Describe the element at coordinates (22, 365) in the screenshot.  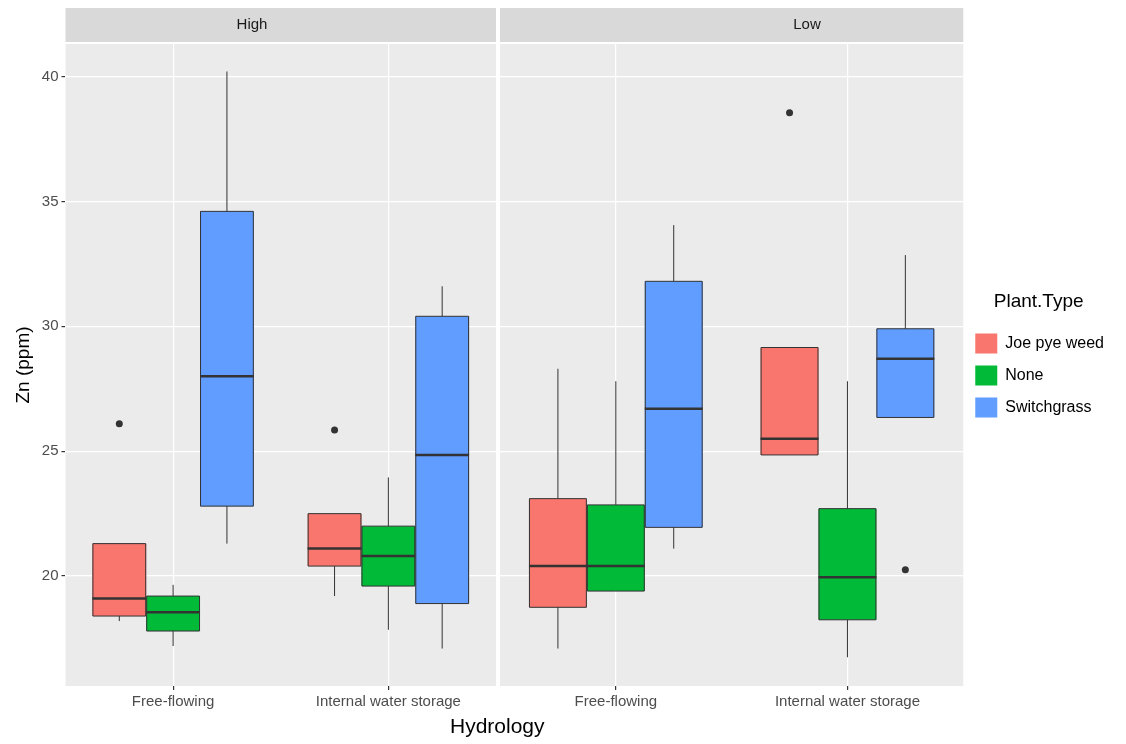
I see `y-axis-title: Zn (ppm)` at that location.